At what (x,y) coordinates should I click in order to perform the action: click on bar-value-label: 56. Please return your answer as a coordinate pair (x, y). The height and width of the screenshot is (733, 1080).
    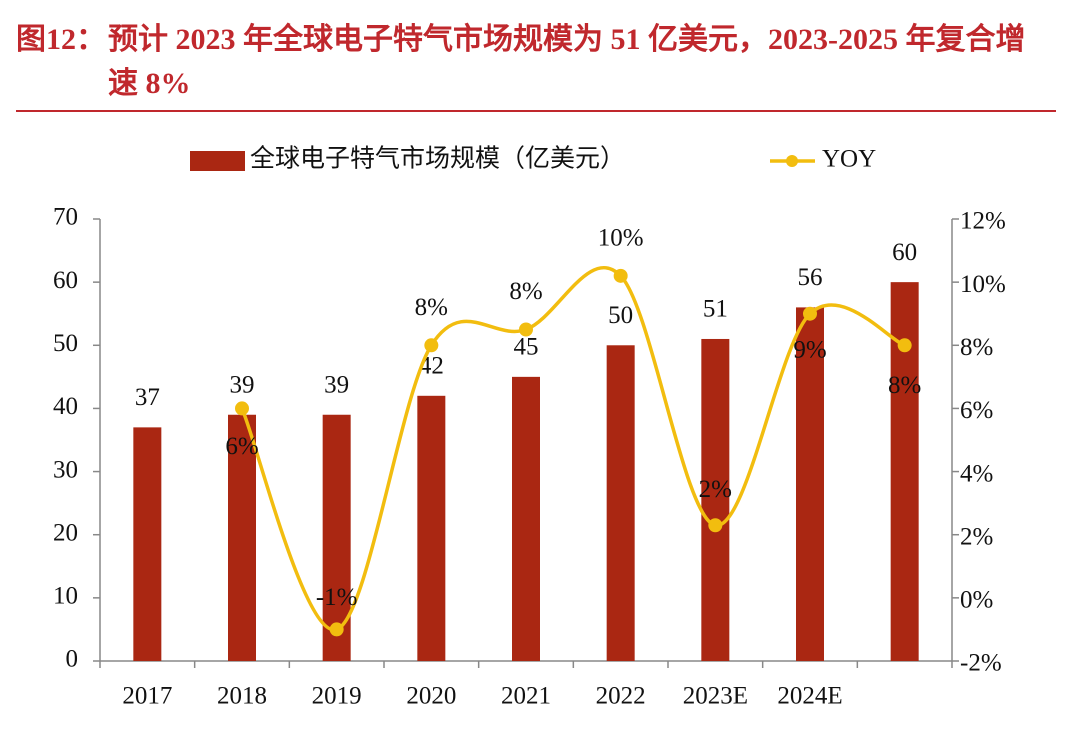
    Looking at the image, I should click on (810, 277).